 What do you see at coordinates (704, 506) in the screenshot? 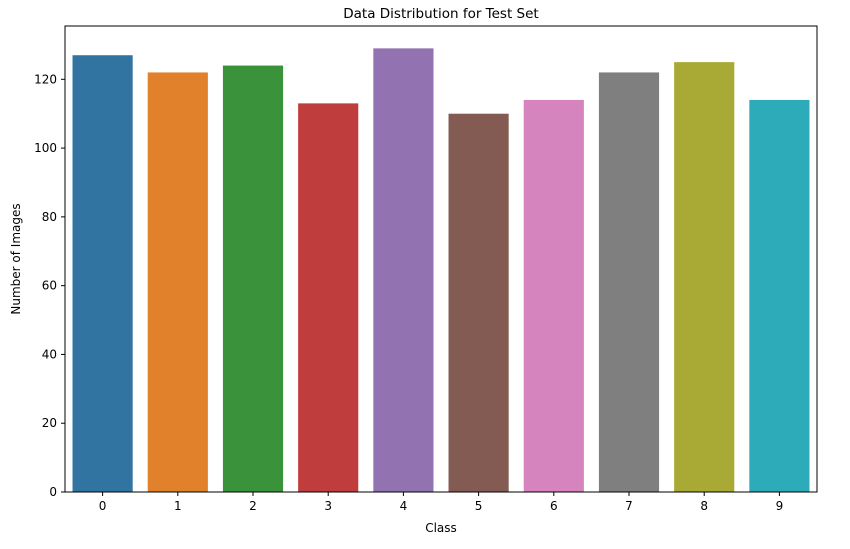
I see `x-tick-label: 8` at bounding box center [704, 506].